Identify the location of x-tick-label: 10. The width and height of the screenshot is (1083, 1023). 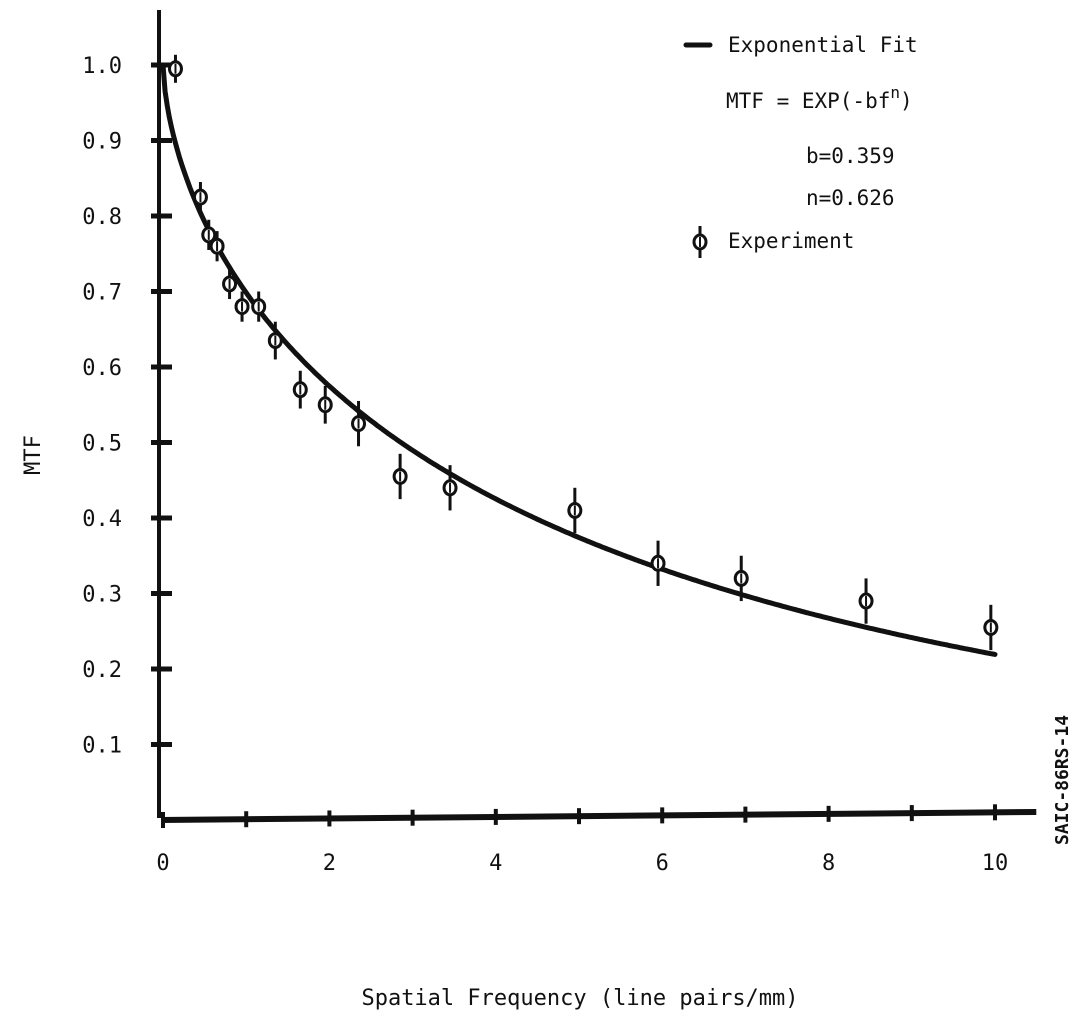
(995, 863).